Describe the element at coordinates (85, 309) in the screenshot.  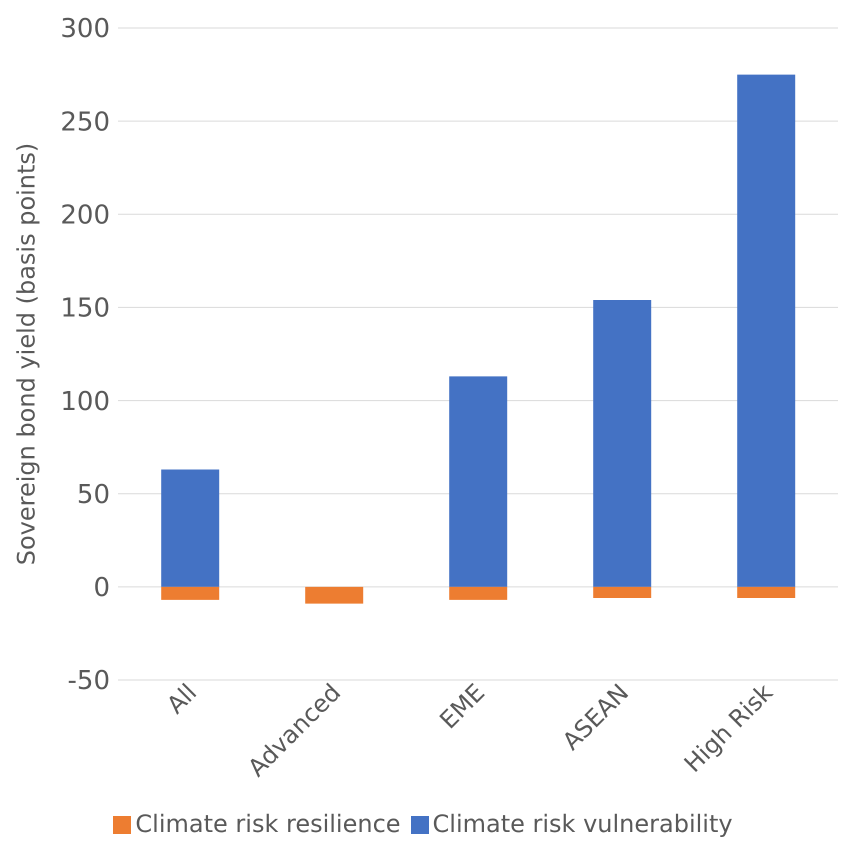
I see `y-tick-label: 150` at that location.